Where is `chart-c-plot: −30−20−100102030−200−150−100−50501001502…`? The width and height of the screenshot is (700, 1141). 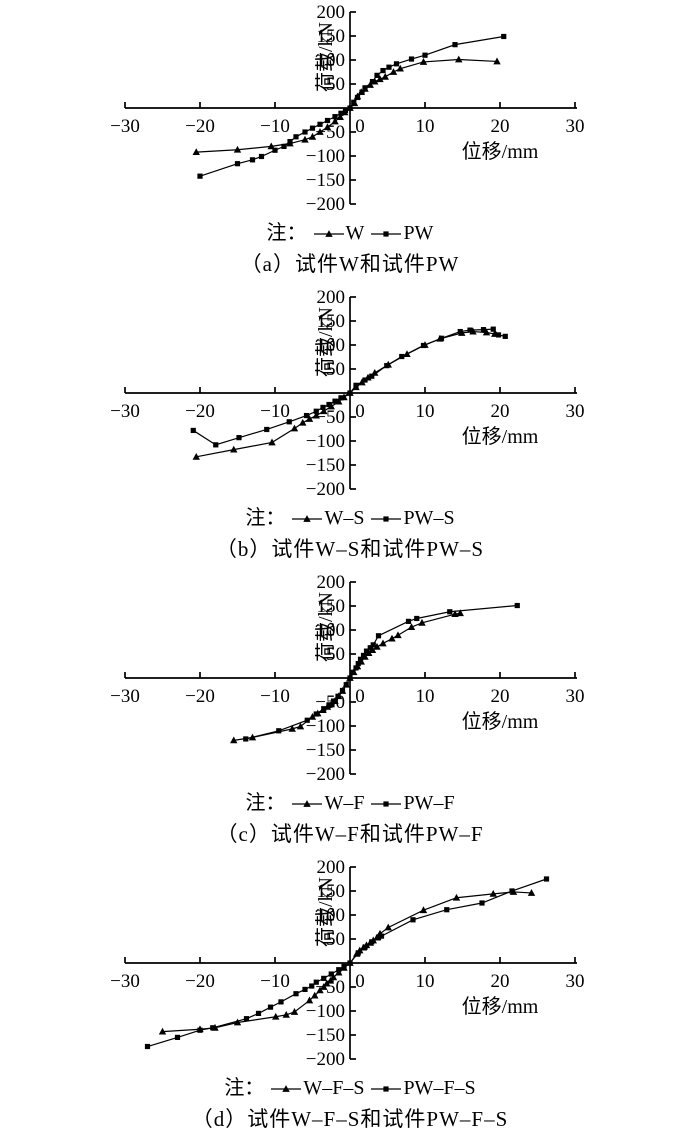 chart-c-plot: −30−20−100102030−200−150−100−50501001502… is located at coordinates (347, 678).